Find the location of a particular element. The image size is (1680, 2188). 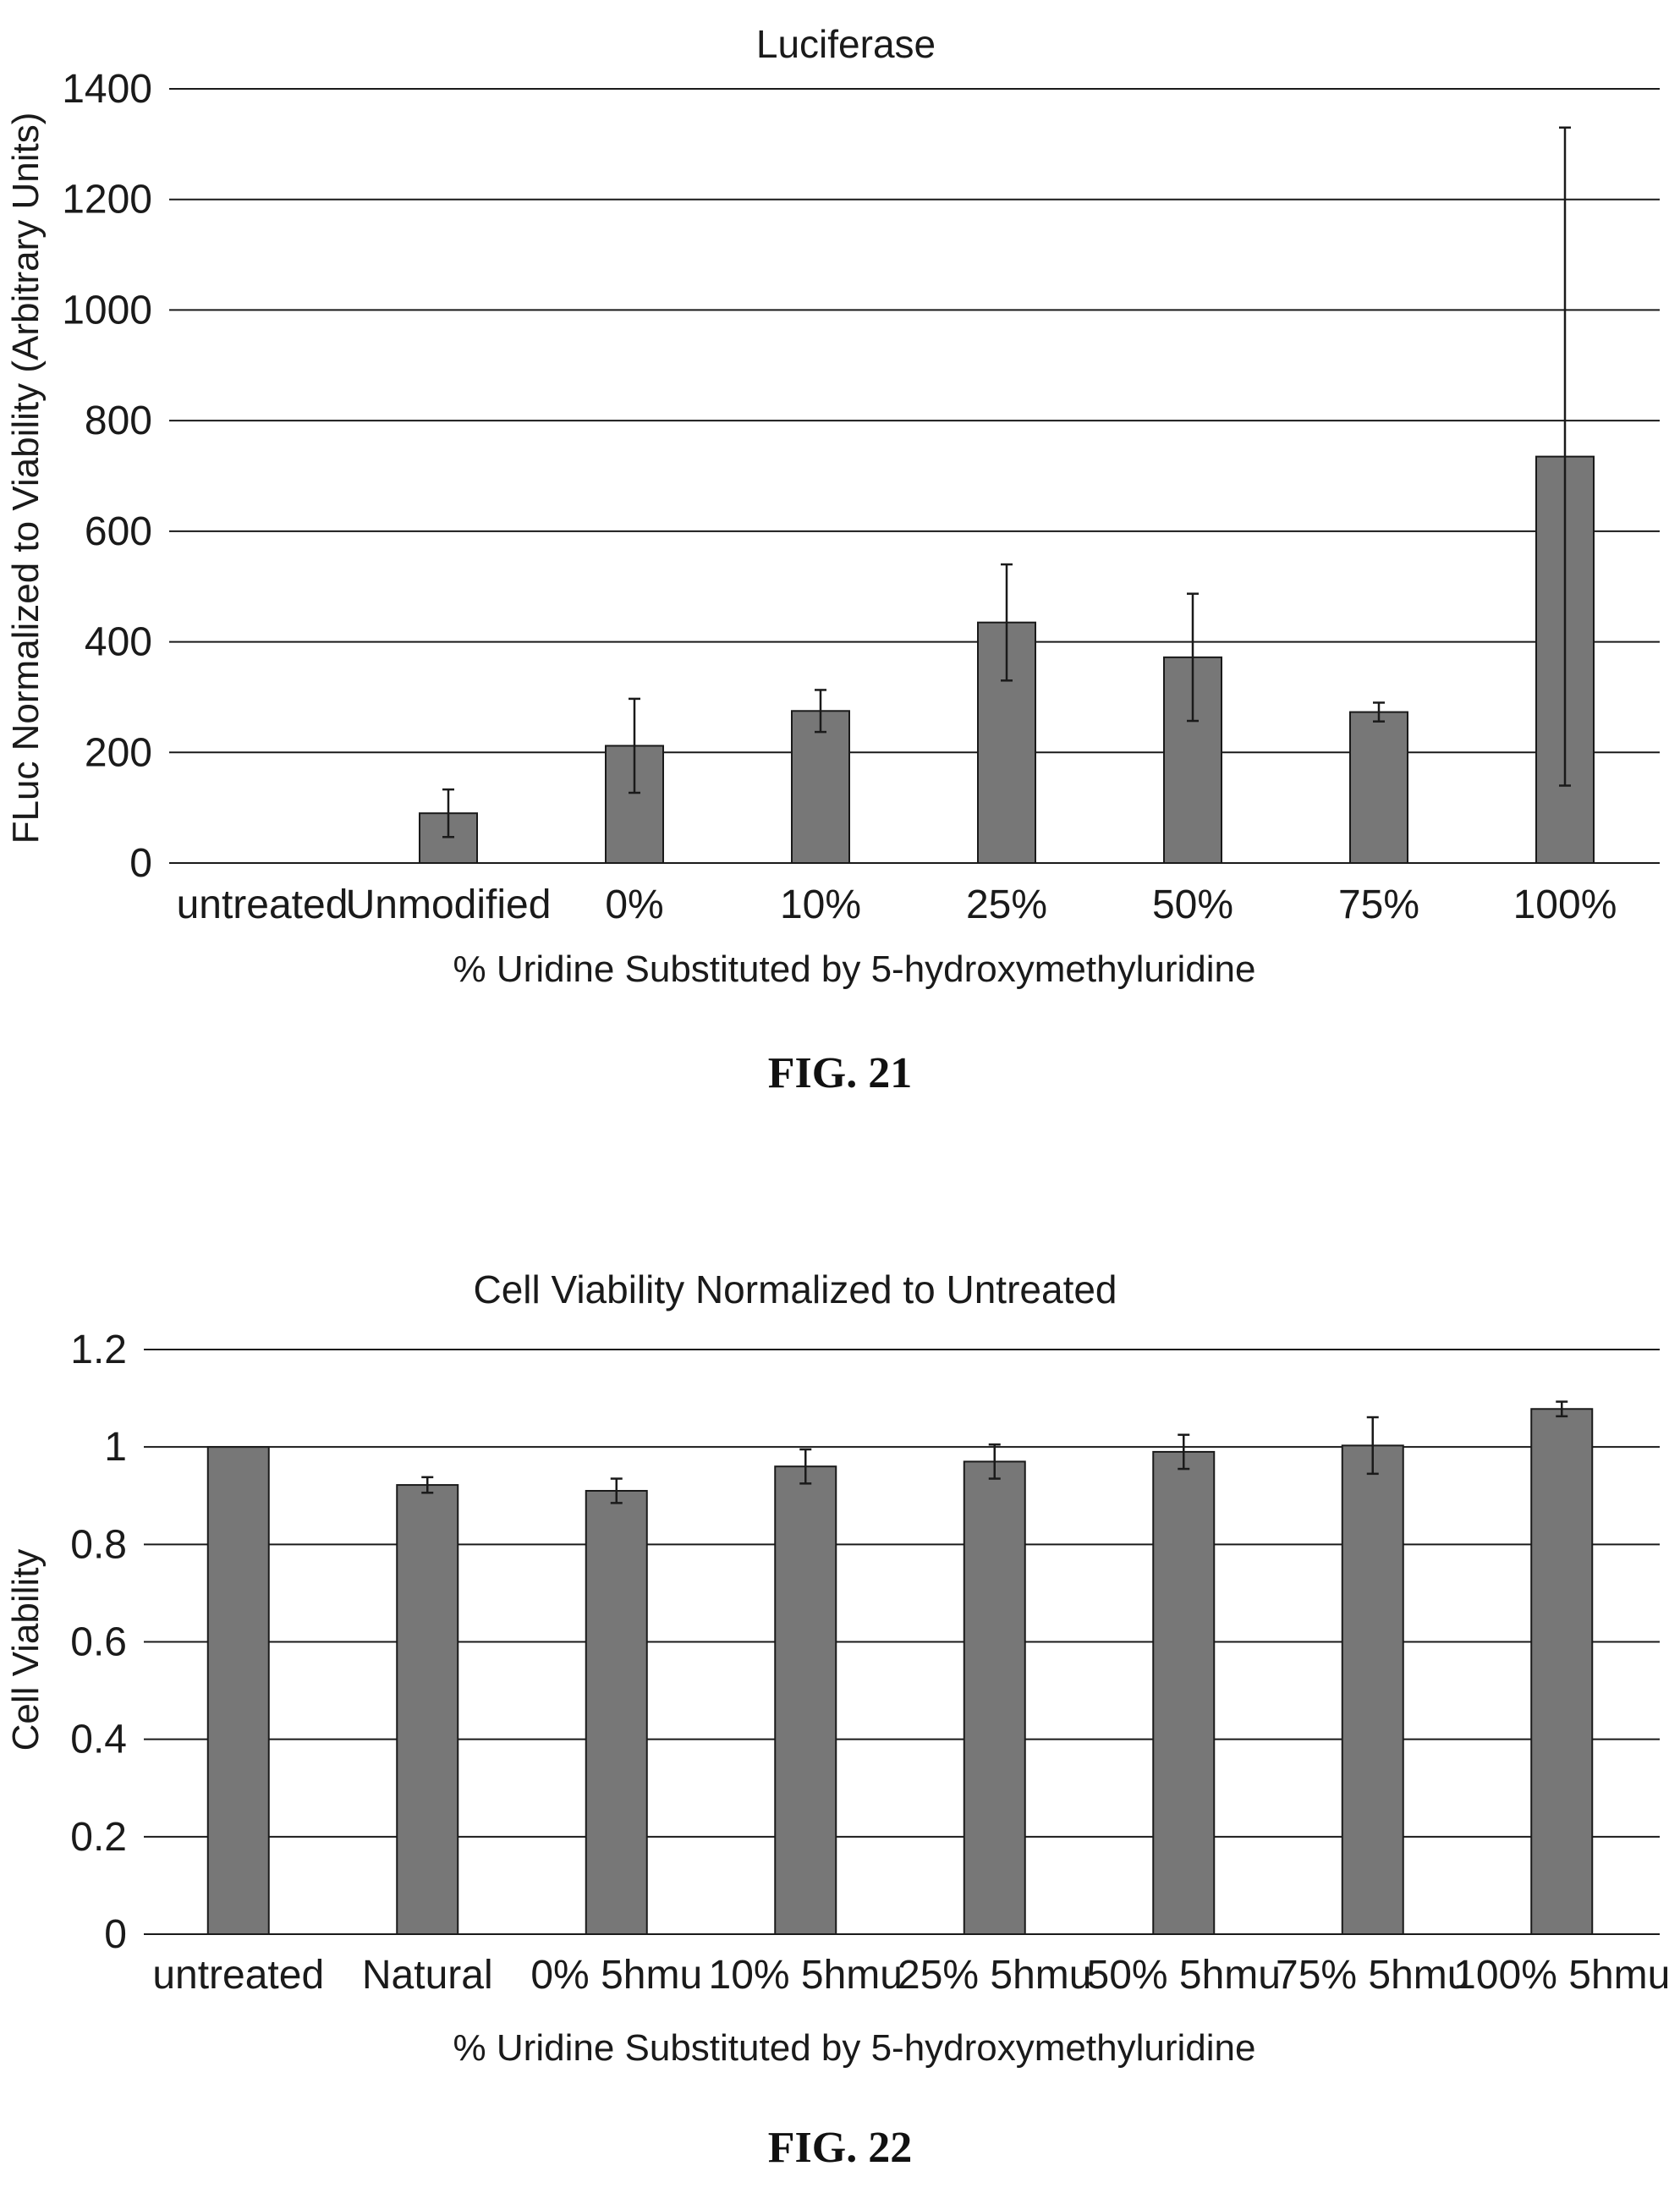

y-tick-labels: 0 0.2 0.4 0.6 0.8 1 1.2 is located at coordinates (98, 1643).